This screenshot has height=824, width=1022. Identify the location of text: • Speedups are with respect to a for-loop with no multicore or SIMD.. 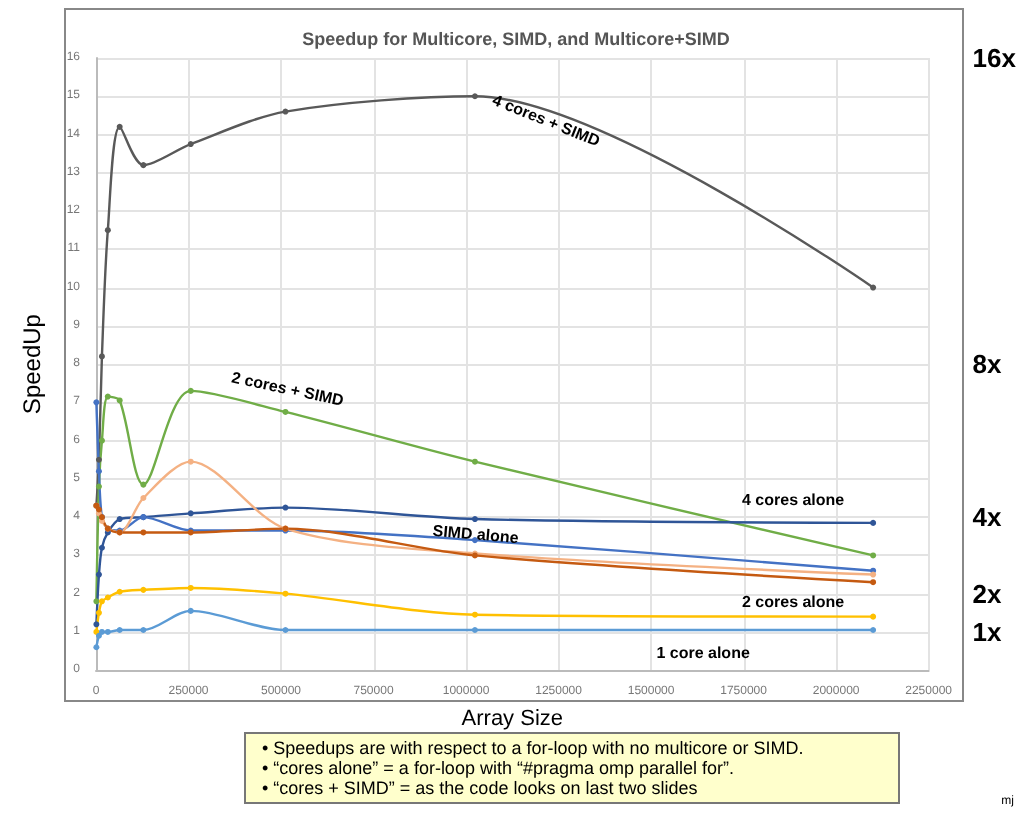
(534, 748).